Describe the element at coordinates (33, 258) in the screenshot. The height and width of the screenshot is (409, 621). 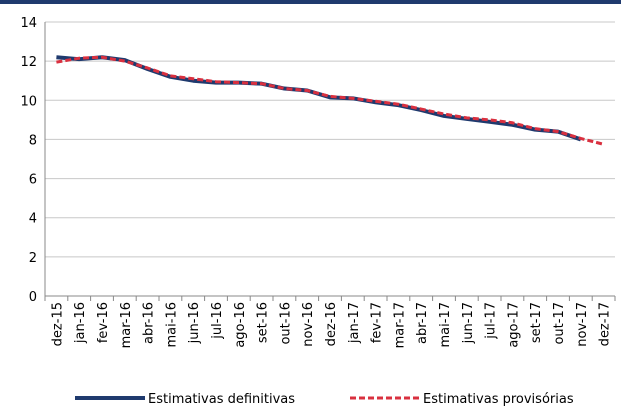
I see `y-tick-label: 2` at that location.